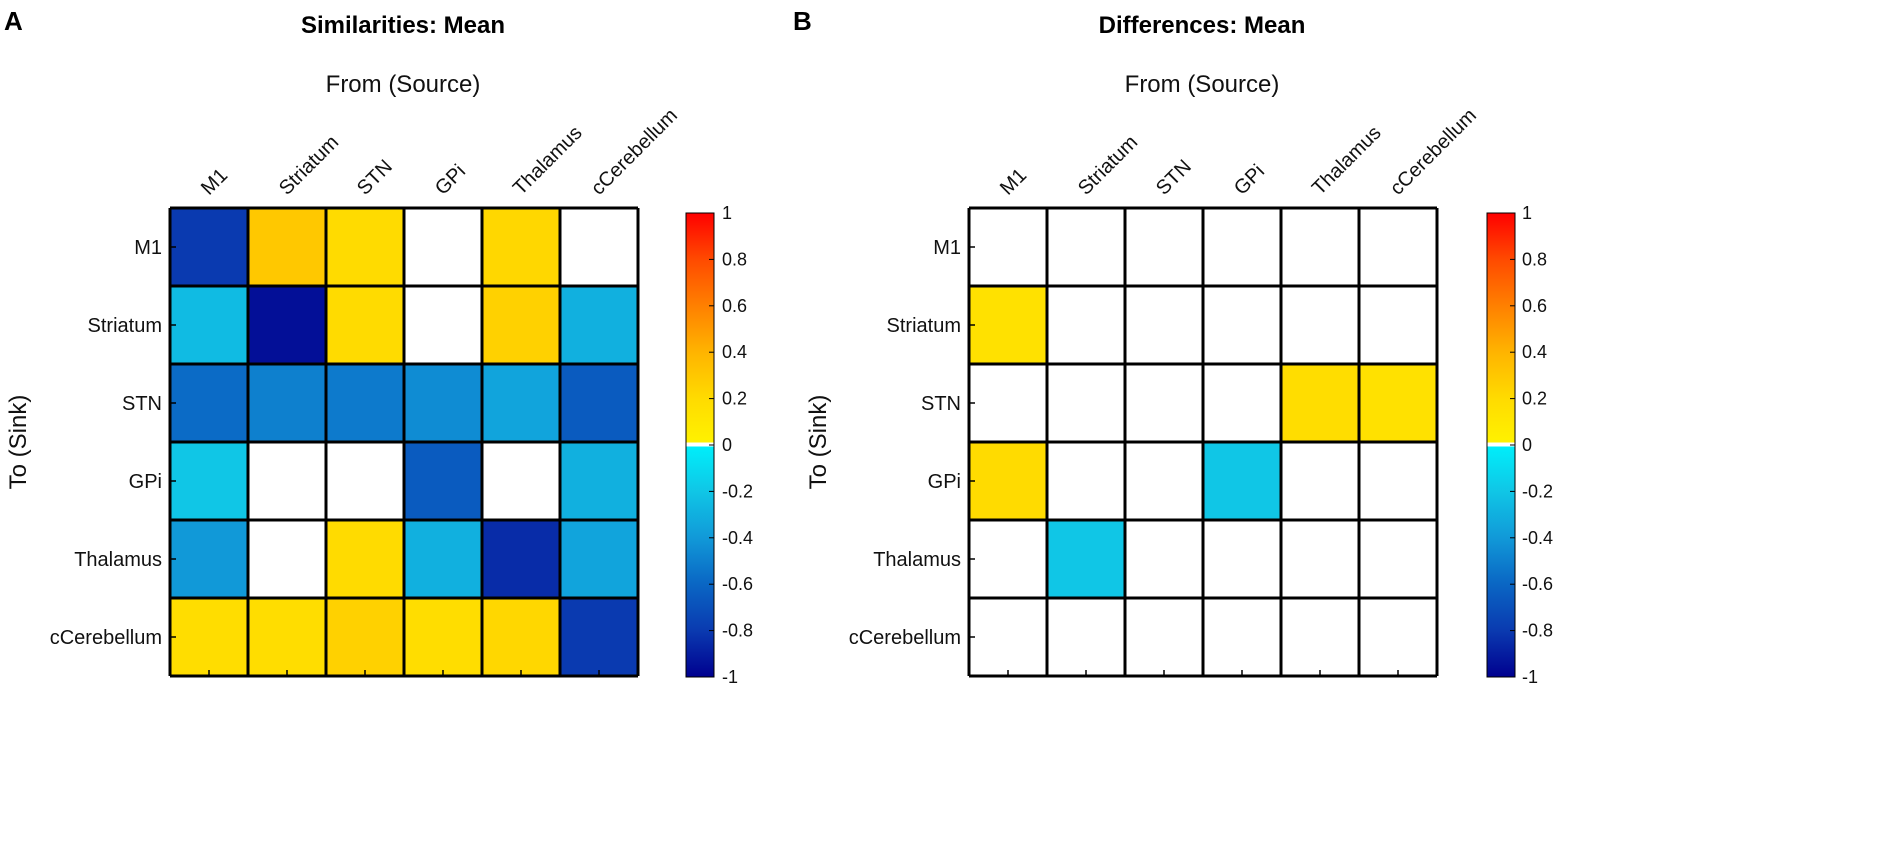 The height and width of the screenshot is (846, 1902). What do you see at coordinates (1249, 179) in the screenshot?
I see `panel-b-x-tick-label: GPi` at bounding box center [1249, 179].